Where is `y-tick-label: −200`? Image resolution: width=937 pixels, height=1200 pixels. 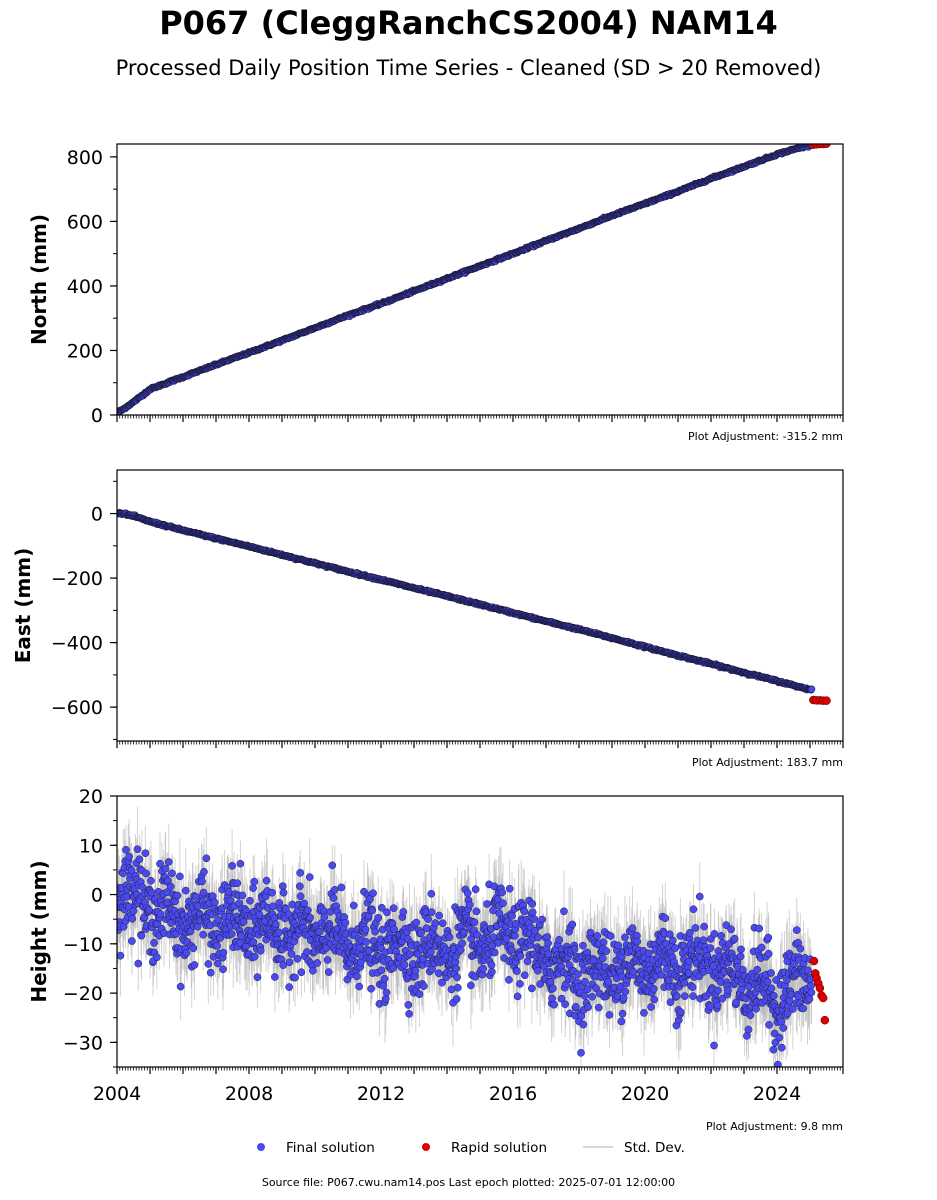 y-tick-label: −200 is located at coordinates (77, 579).